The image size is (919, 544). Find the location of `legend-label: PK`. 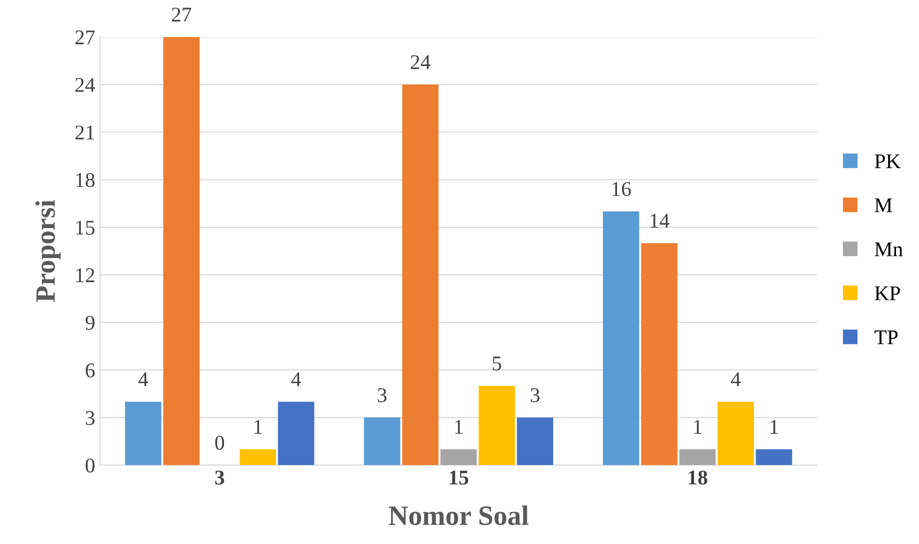

legend-label: PK is located at coordinates (887, 161).